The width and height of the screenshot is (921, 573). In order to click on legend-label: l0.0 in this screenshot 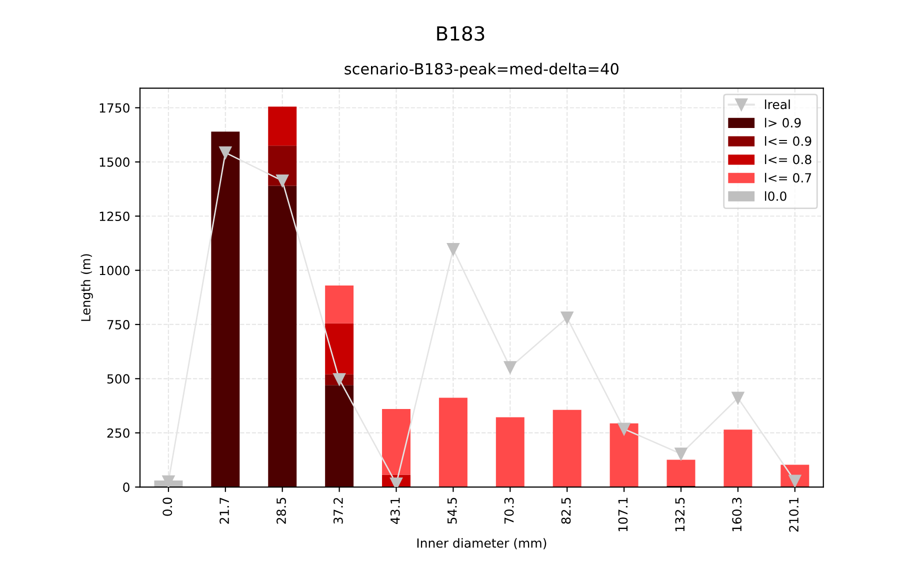, I will do `click(775, 196)`.